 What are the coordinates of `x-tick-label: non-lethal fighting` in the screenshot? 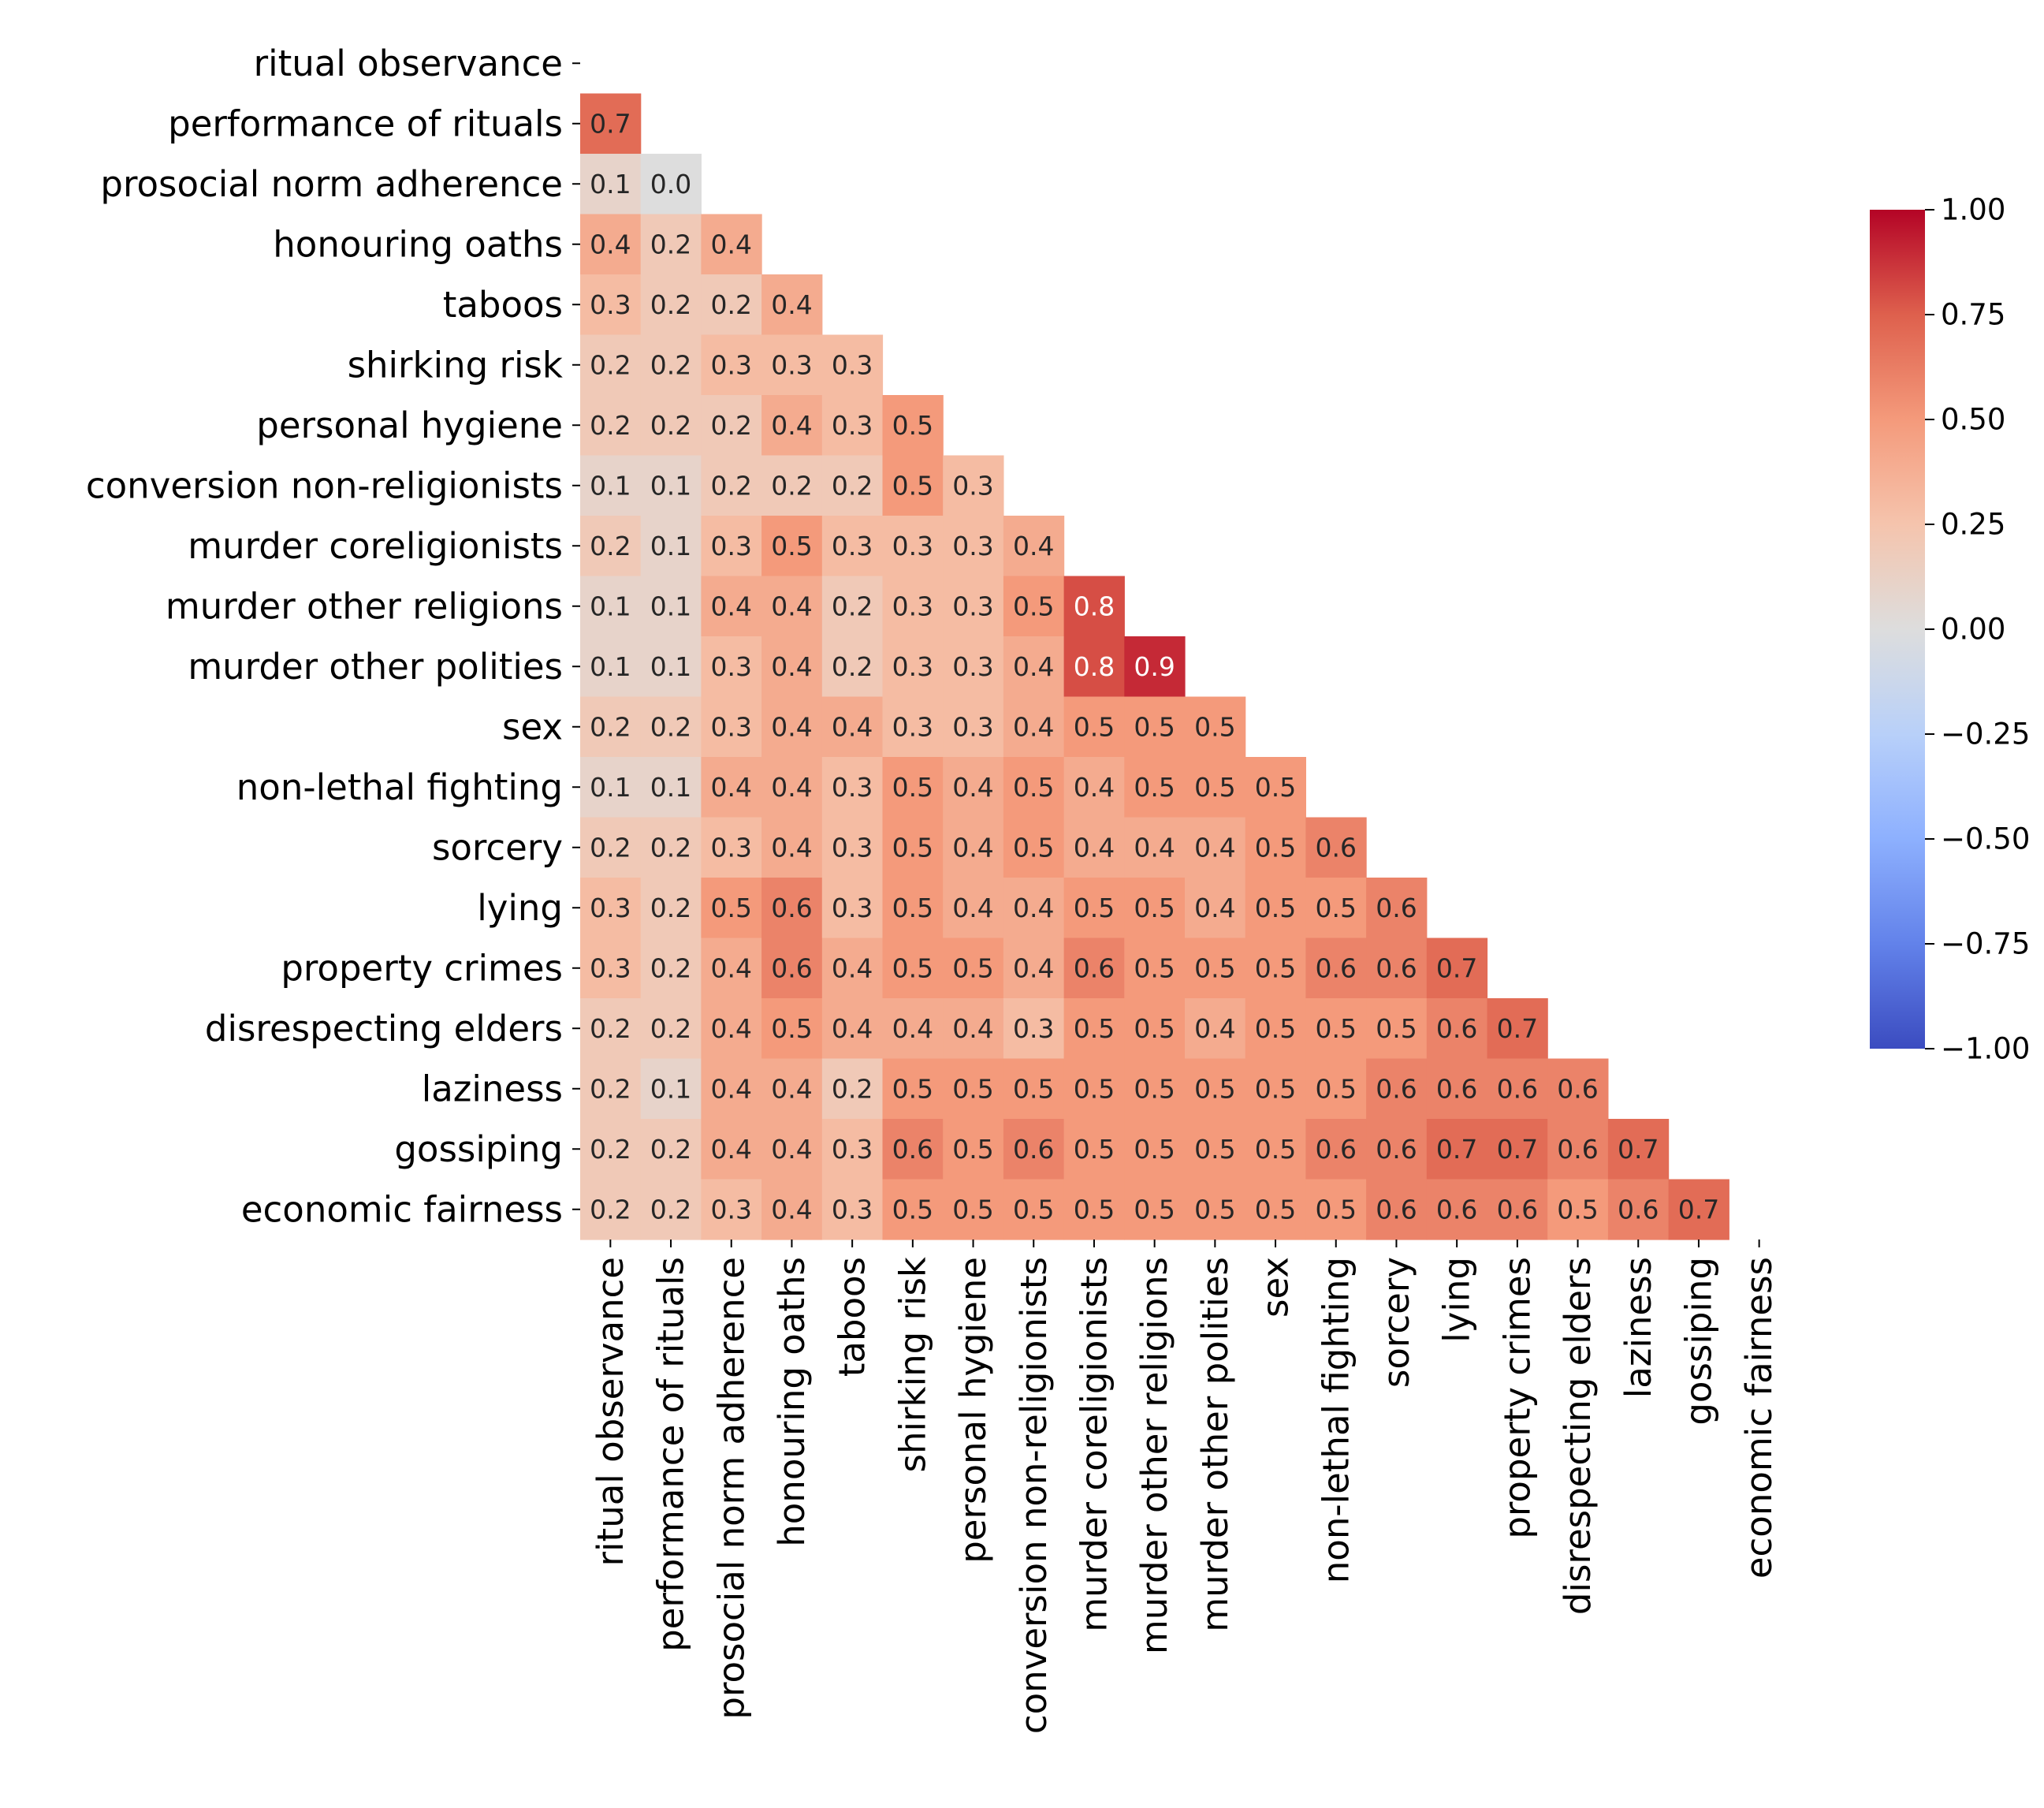 It's located at (1336, 1420).